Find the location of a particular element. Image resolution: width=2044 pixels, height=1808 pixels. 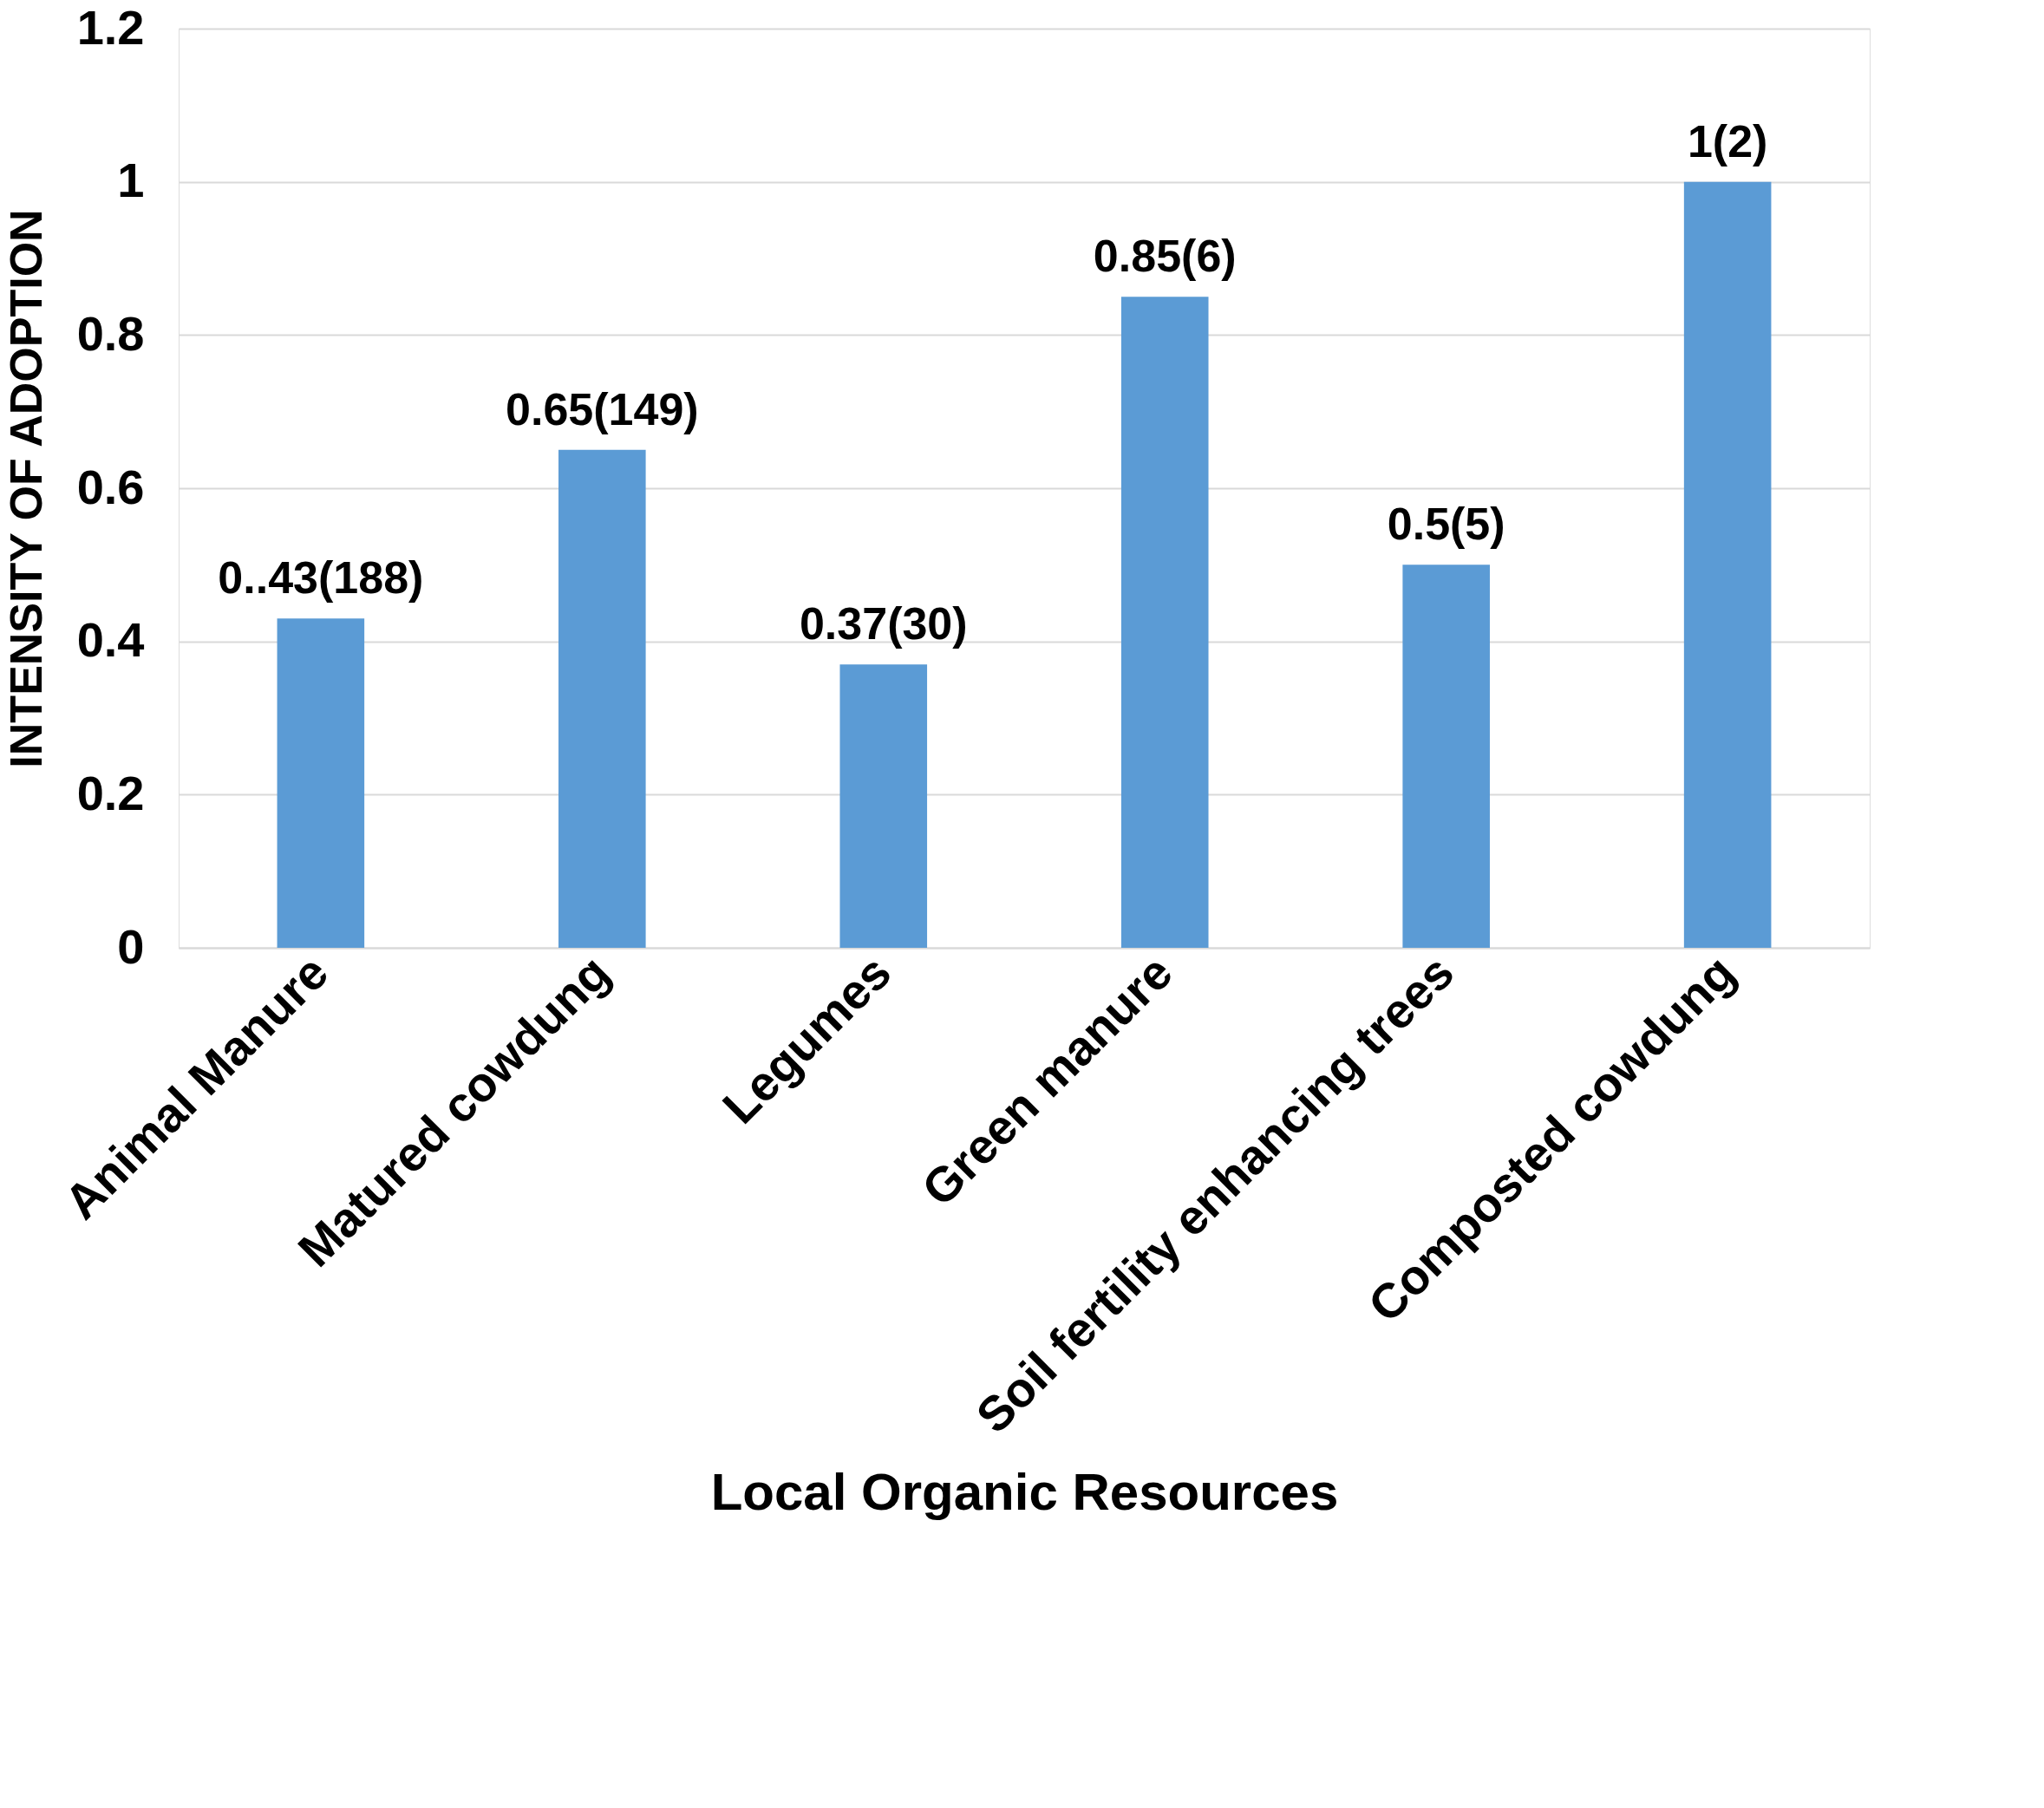

y-tick-label: 0.6 is located at coordinates (110, 486).